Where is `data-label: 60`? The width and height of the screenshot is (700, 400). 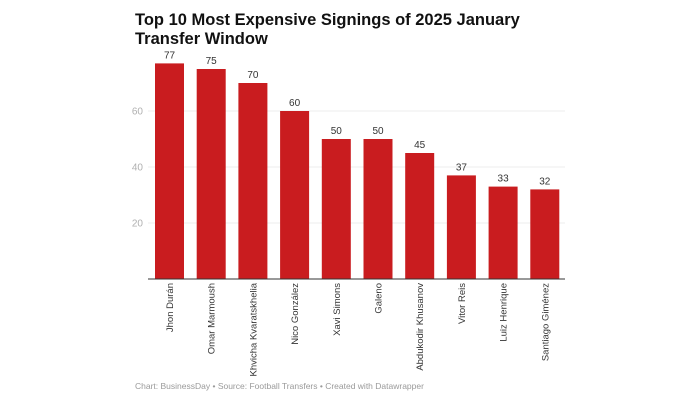
data-label: 60 is located at coordinates (295, 103).